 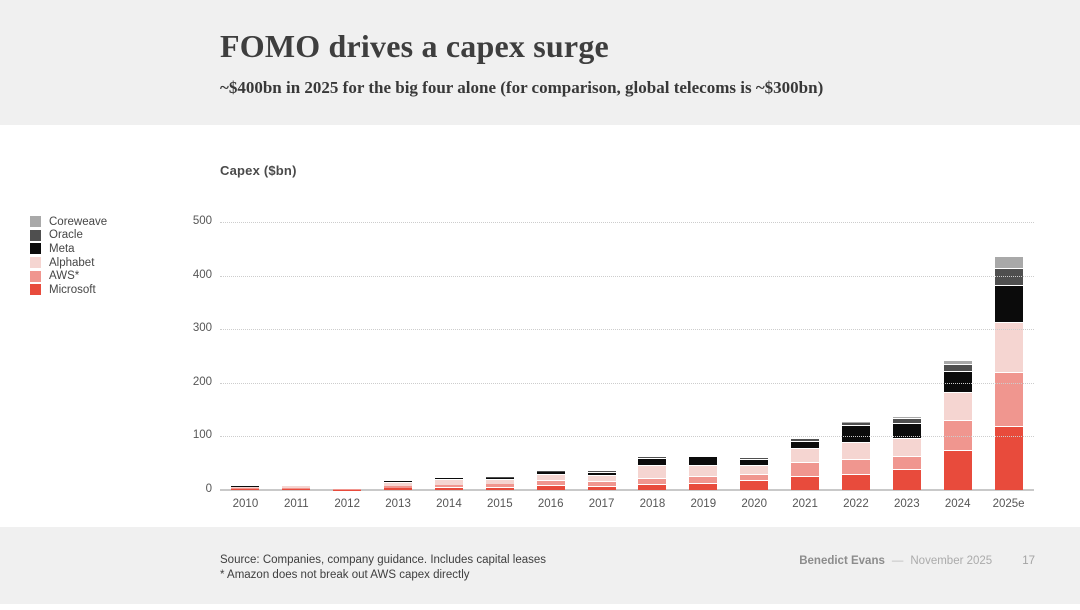 What do you see at coordinates (754, 484) in the screenshot?
I see `segment-Microsoft-2020` at bounding box center [754, 484].